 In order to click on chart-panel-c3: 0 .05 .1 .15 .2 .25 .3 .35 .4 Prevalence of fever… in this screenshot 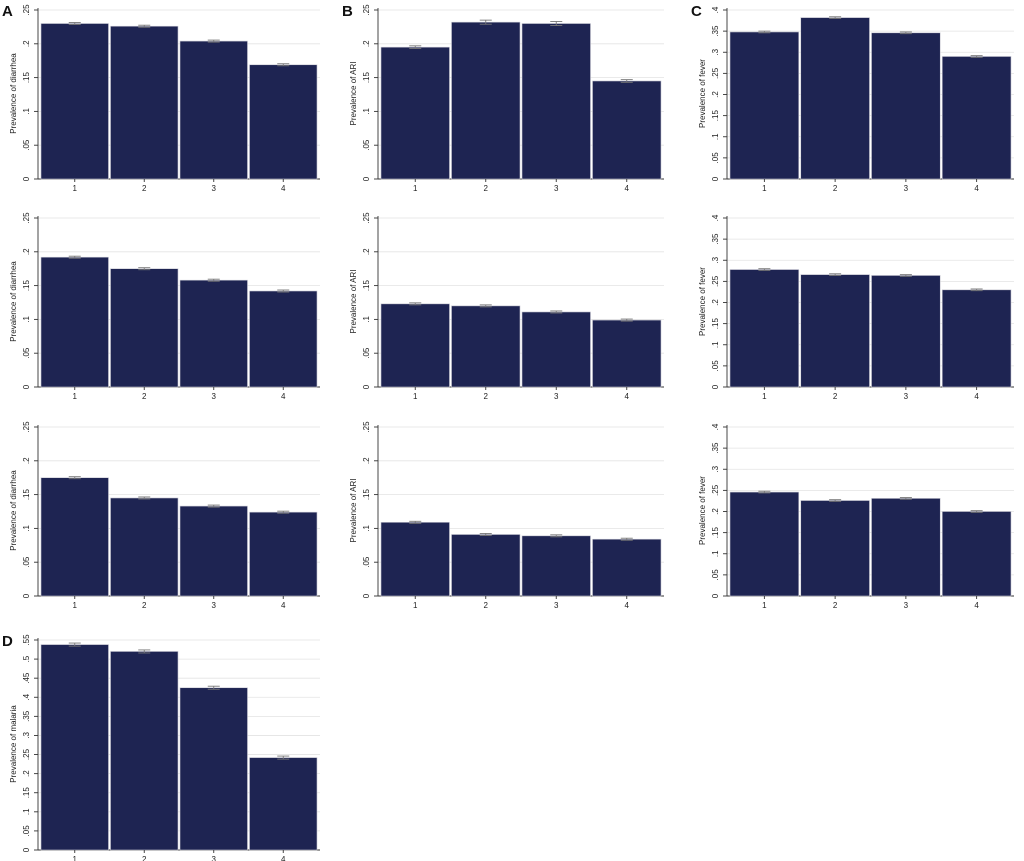, I will do `click(856, 516)`.